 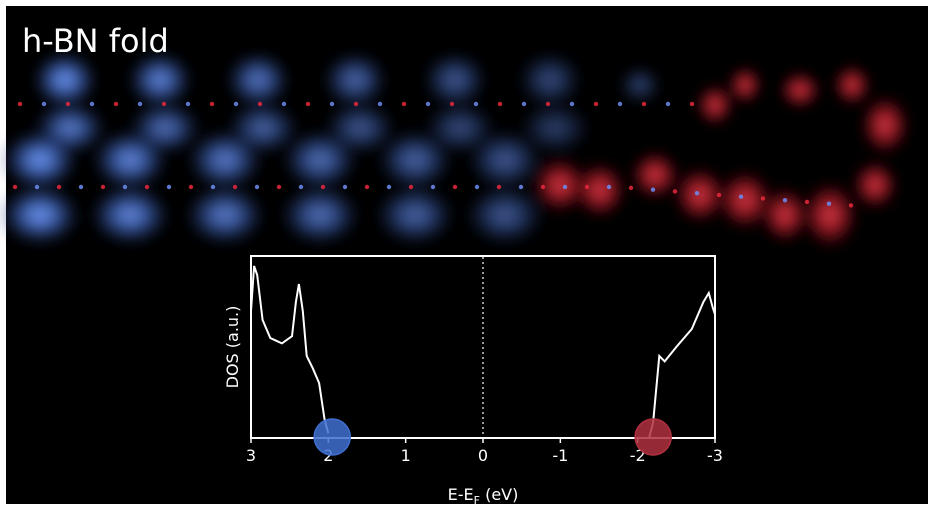 What do you see at coordinates (328, 455) in the screenshot?
I see `x-tick-label: 2` at bounding box center [328, 455].